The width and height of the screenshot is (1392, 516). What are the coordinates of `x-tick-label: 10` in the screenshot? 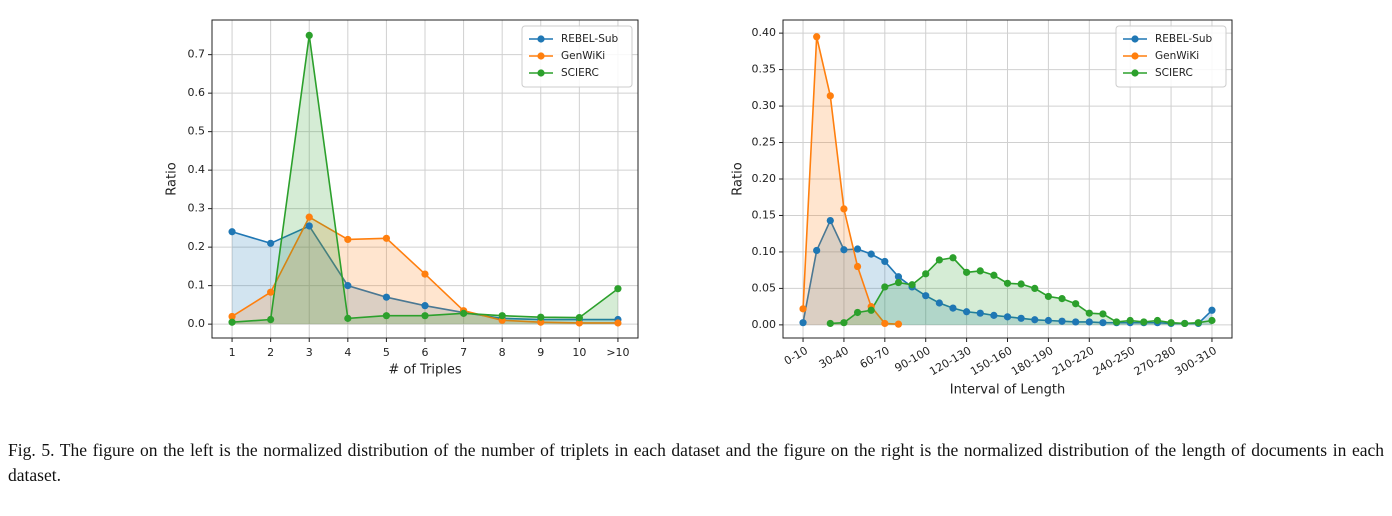 It's located at (579, 352).